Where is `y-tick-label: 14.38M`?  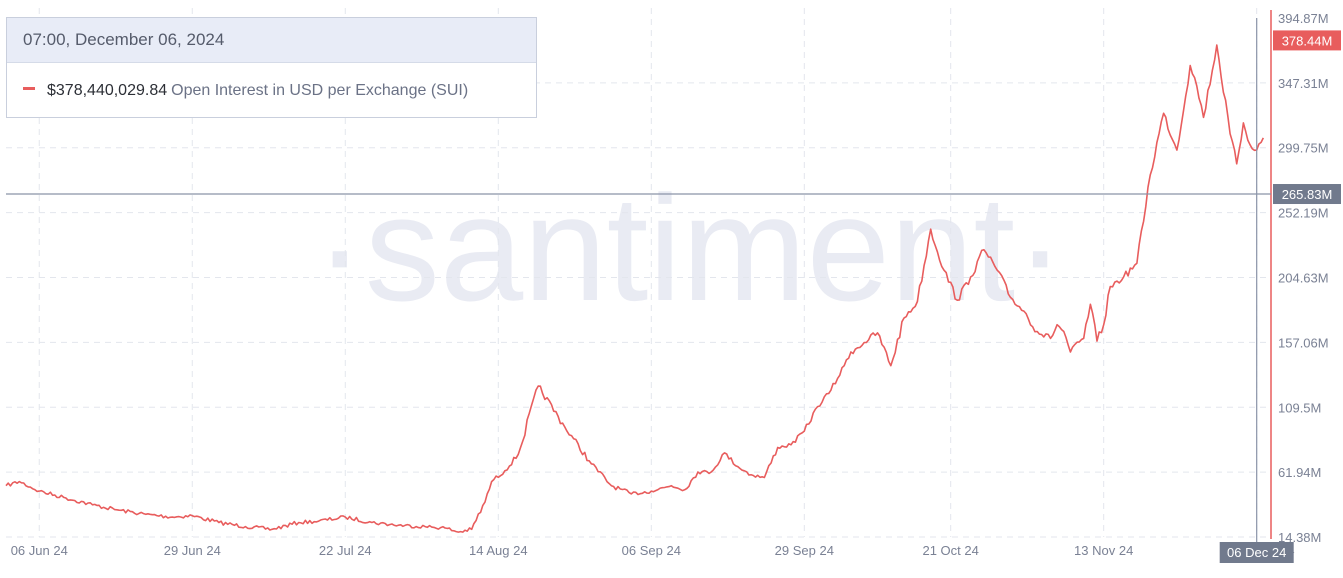 y-tick-label: 14.38M is located at coordinates (1299, 537).